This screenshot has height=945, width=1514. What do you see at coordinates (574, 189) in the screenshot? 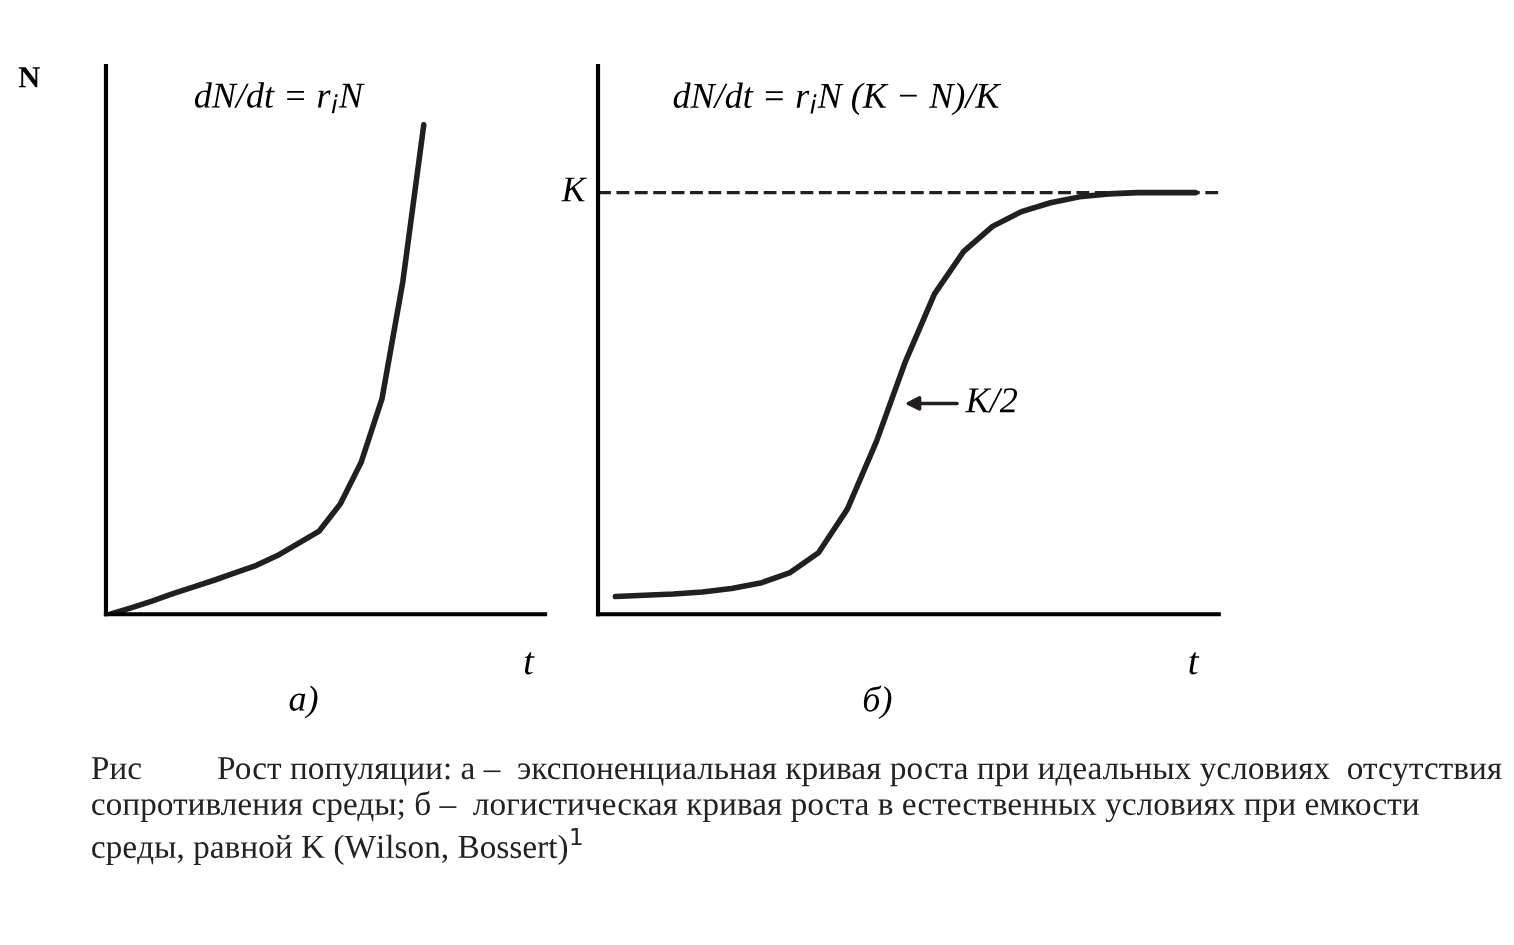
I see `ref-line-label: K` at bounding box center [574, 189].